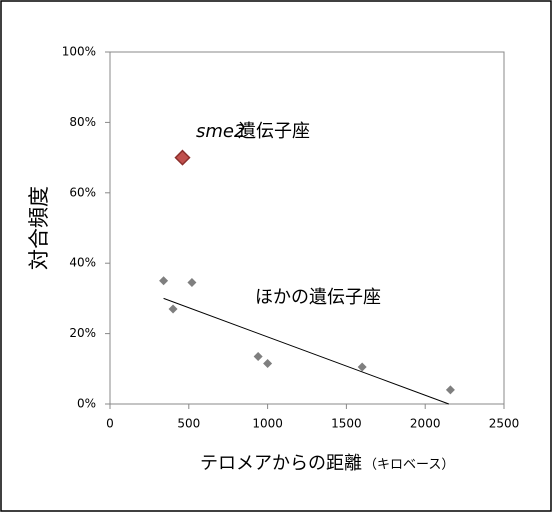 The height and width of the screenshot is (516, 552). I want to click on x-tick-label: 1000, so click(267, 424).